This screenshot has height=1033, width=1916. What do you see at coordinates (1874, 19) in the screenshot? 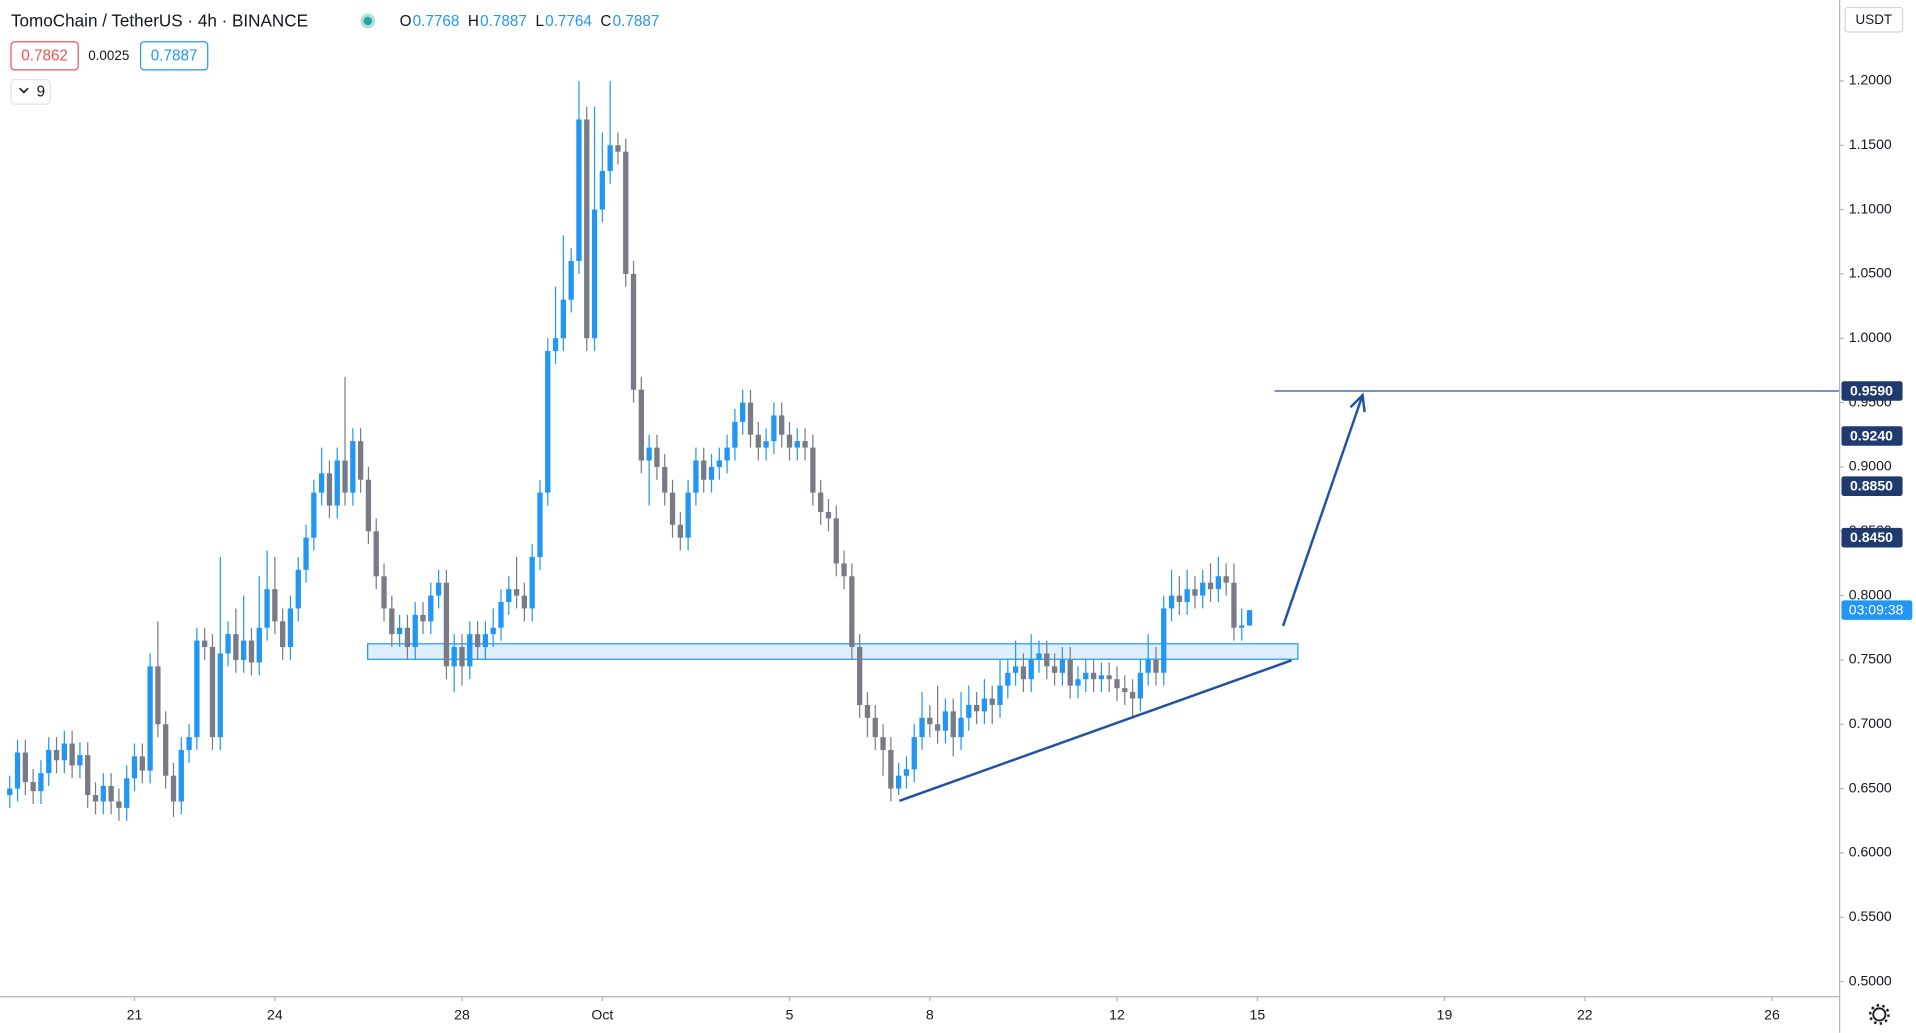
I see `currency-box` at bounding box center [1874, 19].